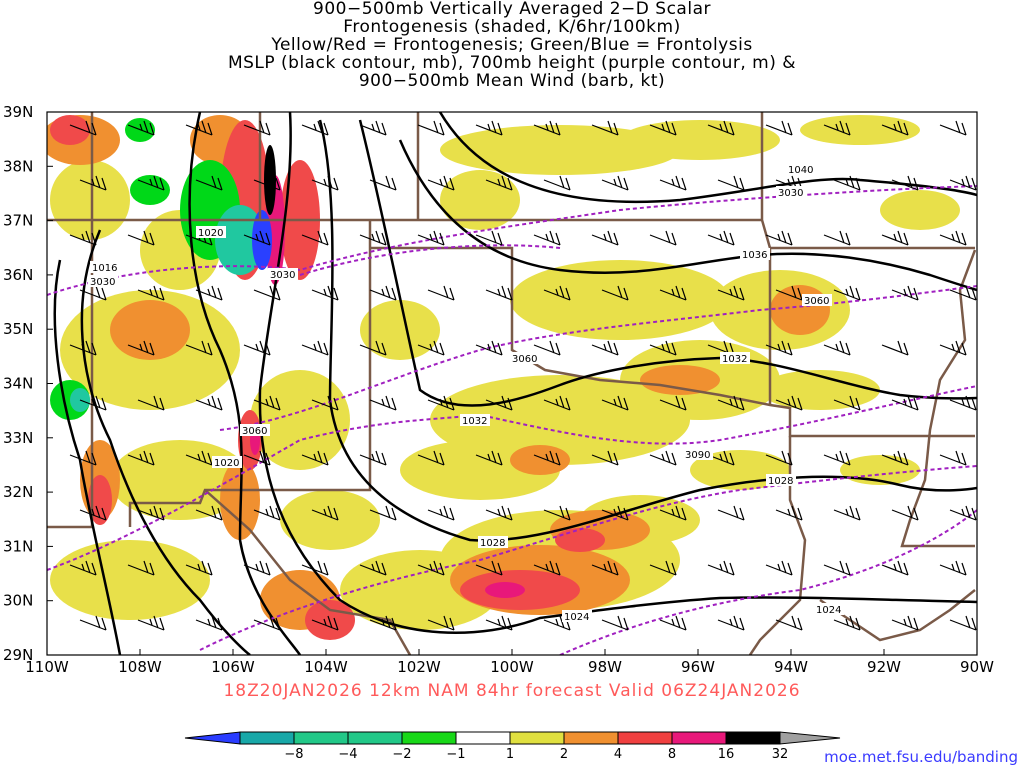 The height and width of the screenshot is (768, 1024). I want to click on title-line-5: 900−500mb Mean Wind (barb, kt), so click(512, 81).